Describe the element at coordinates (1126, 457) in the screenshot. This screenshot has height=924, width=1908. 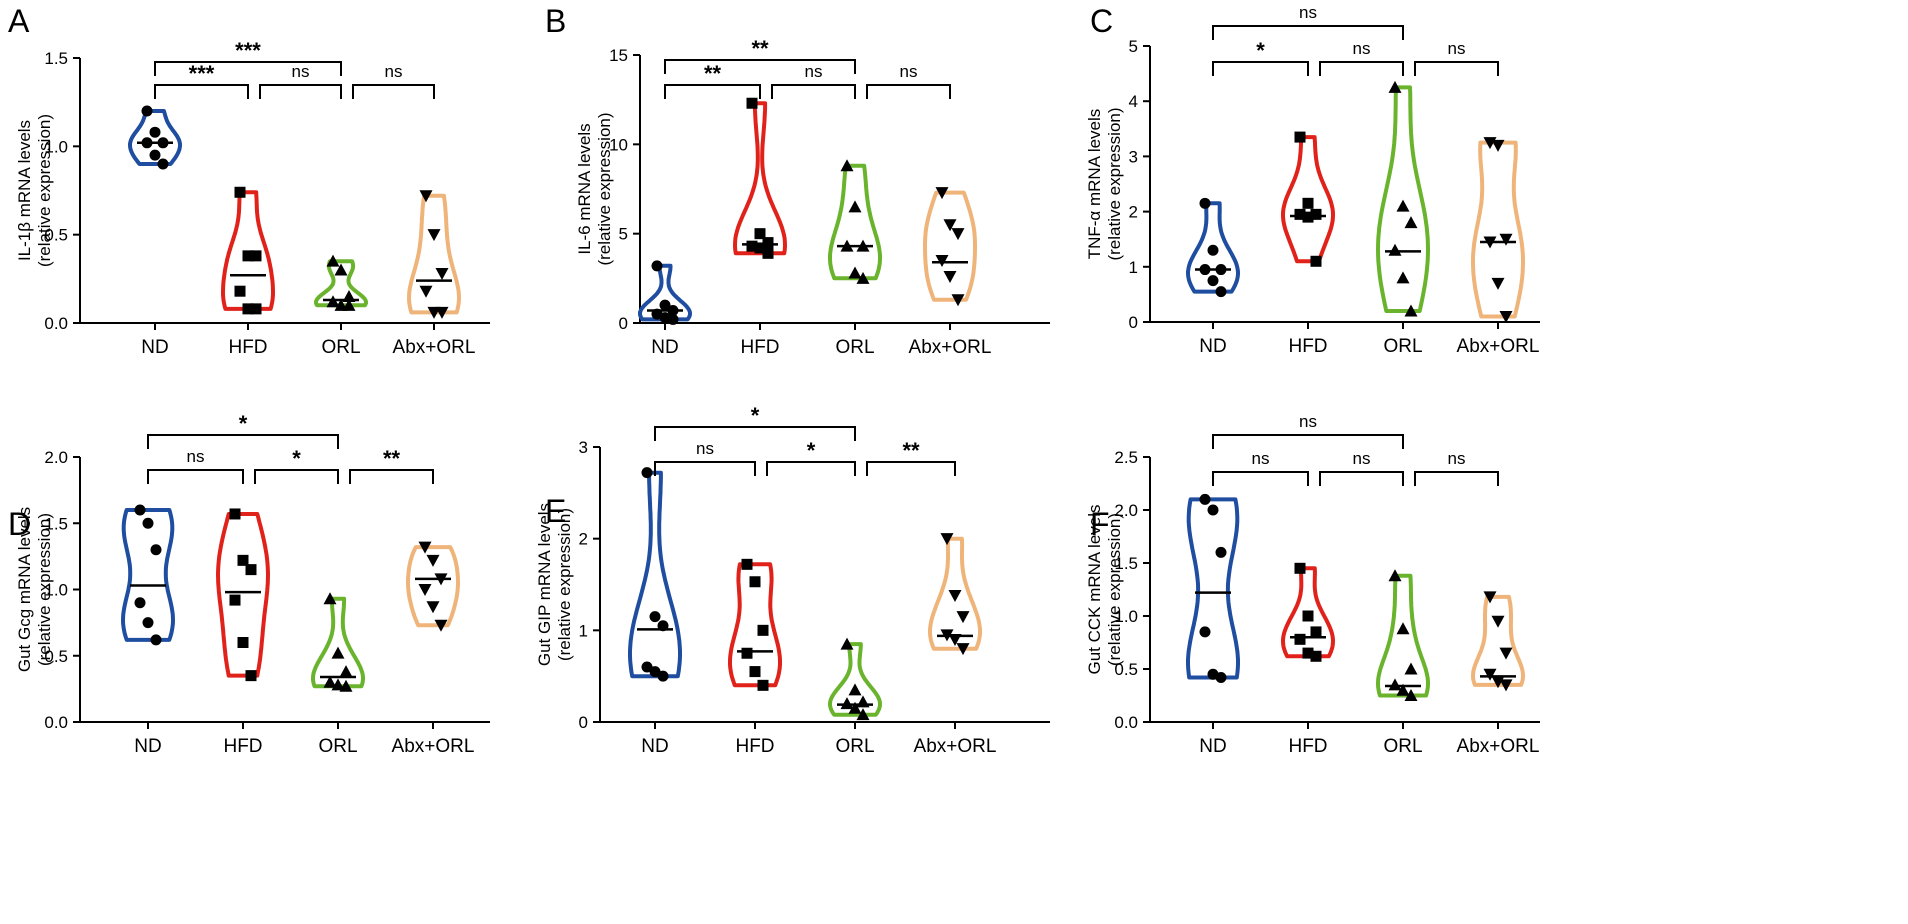
I see `y-tick-label: 2.5` at that location.